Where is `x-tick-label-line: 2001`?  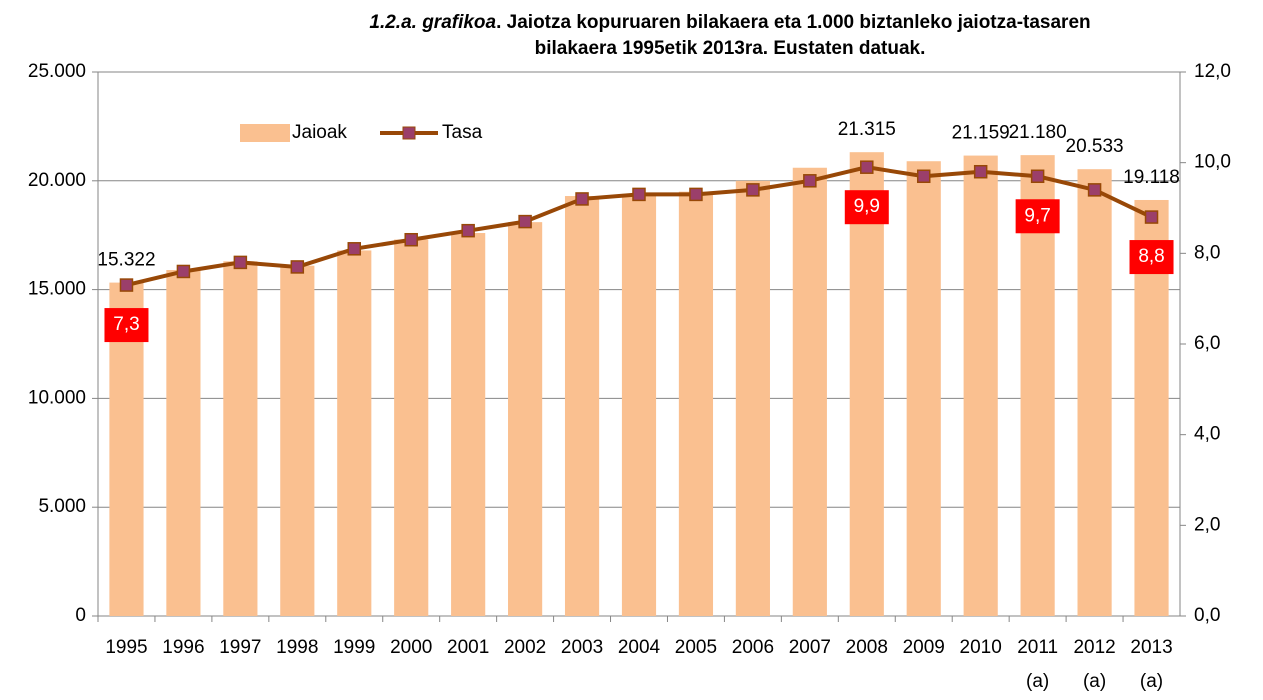 x-tick-label-line: 2001 is located at coordinates (468, 647).